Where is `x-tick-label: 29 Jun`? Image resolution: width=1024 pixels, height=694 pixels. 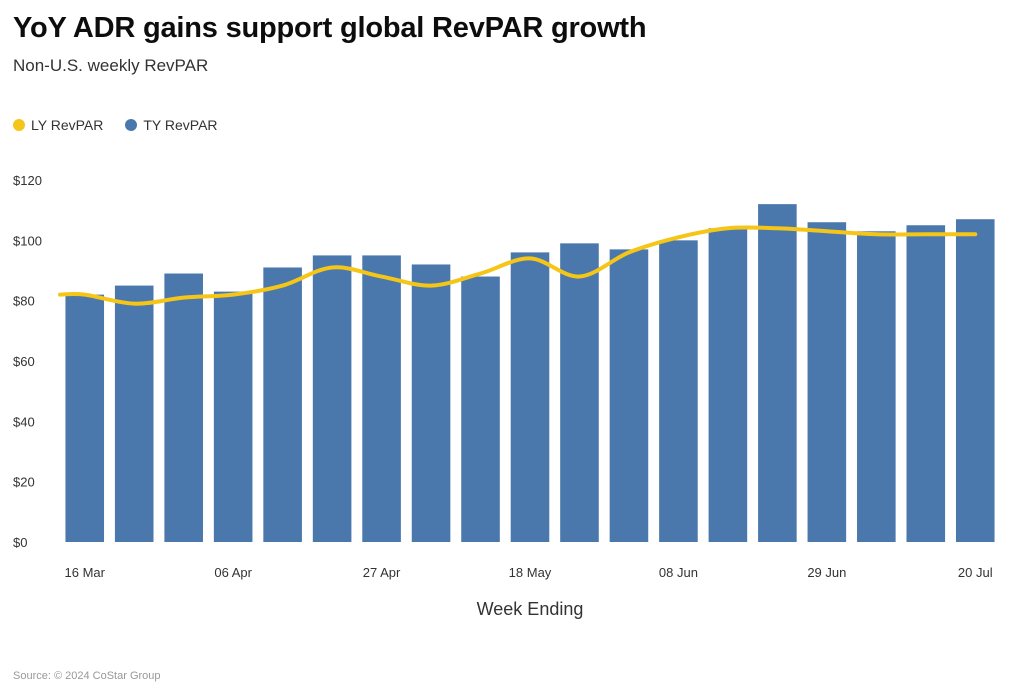 x-tick-label: 29 Jun is located at coordinates (826, 572).